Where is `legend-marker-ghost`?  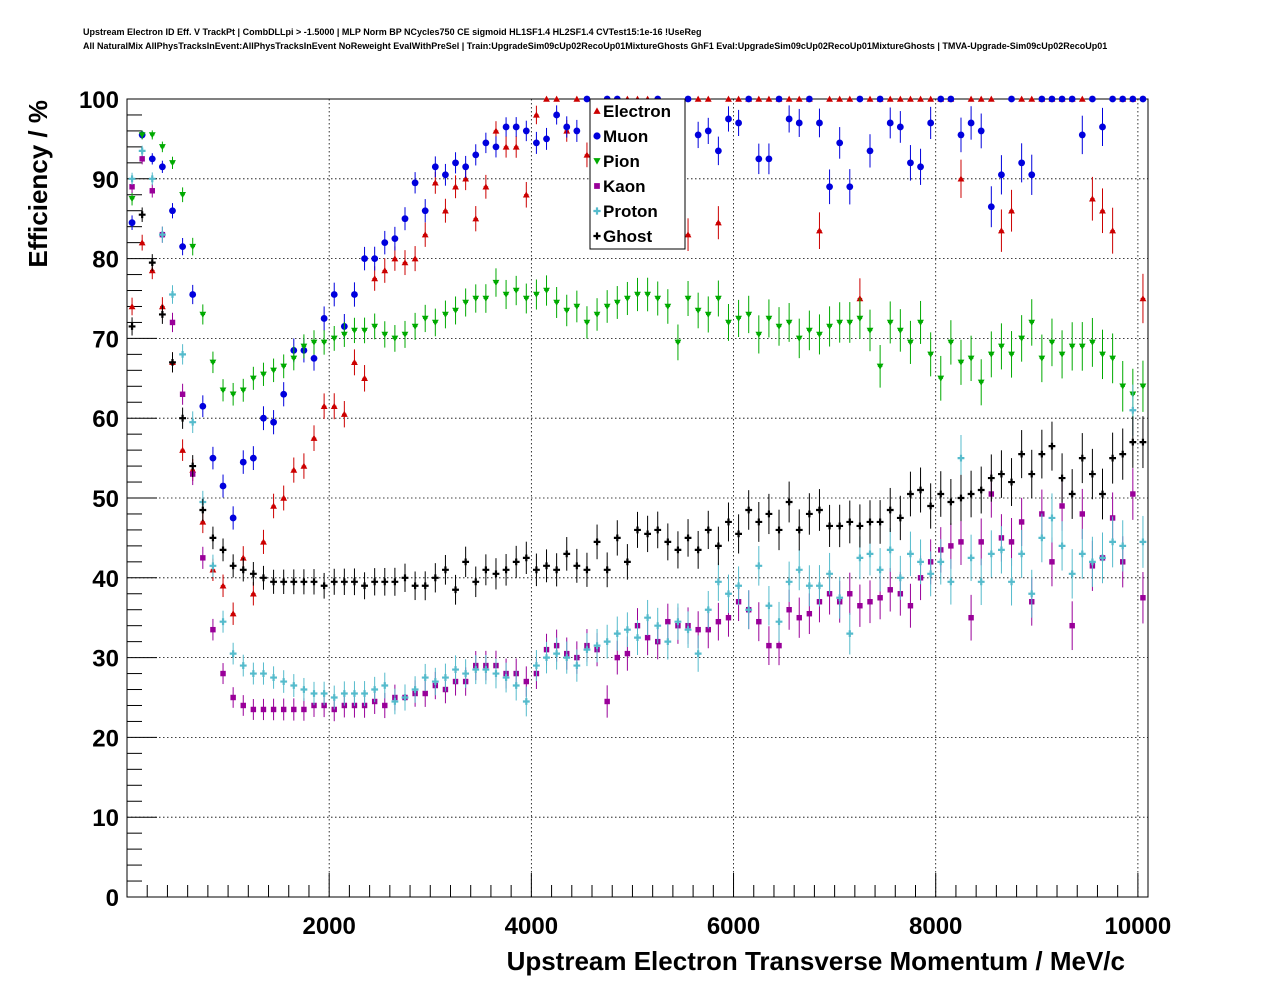 legend-marker-ghost is located at coordinates (597, 236).